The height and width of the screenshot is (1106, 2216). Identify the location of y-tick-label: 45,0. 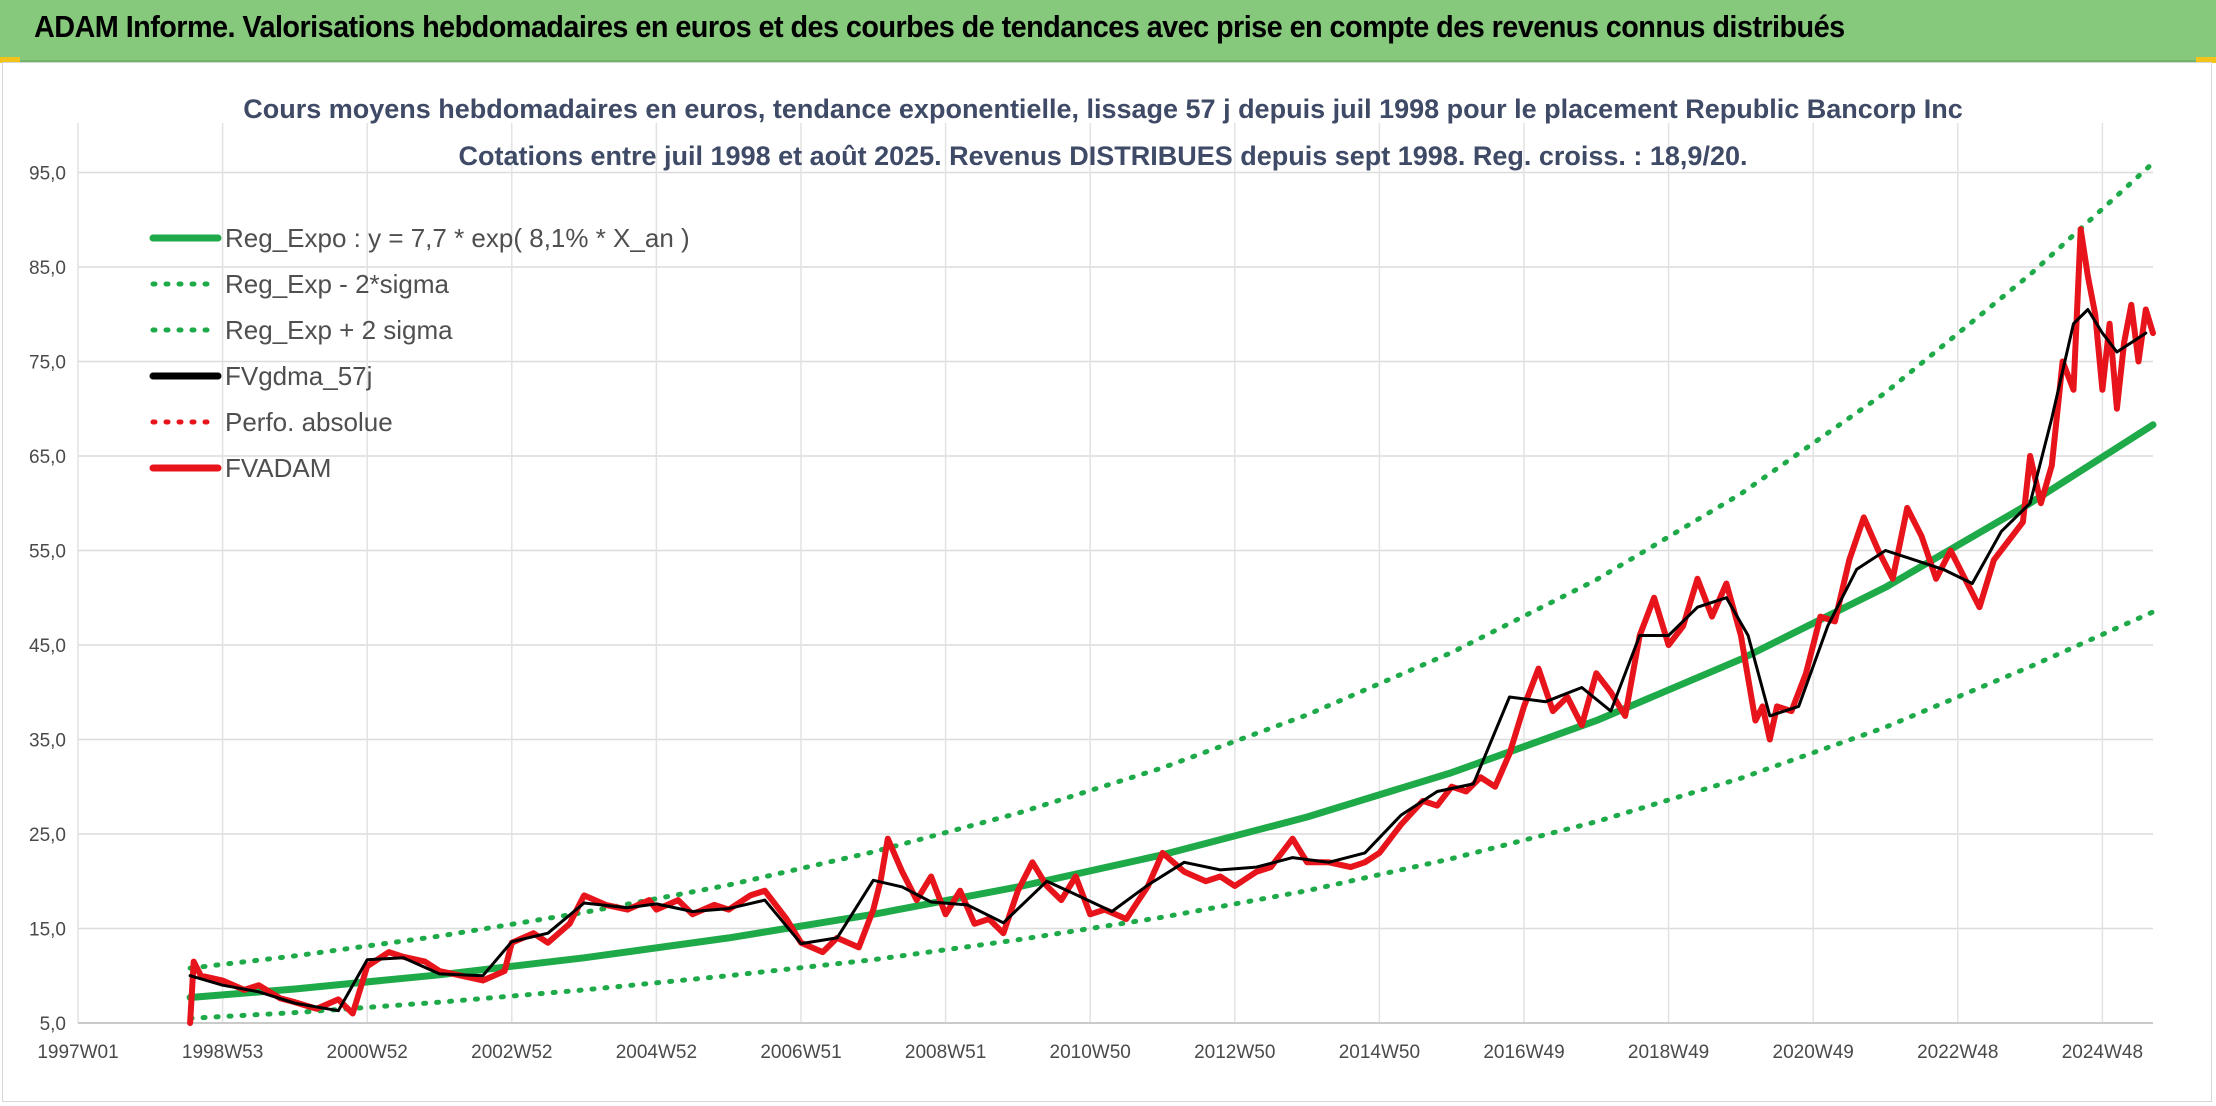
(47, 646).